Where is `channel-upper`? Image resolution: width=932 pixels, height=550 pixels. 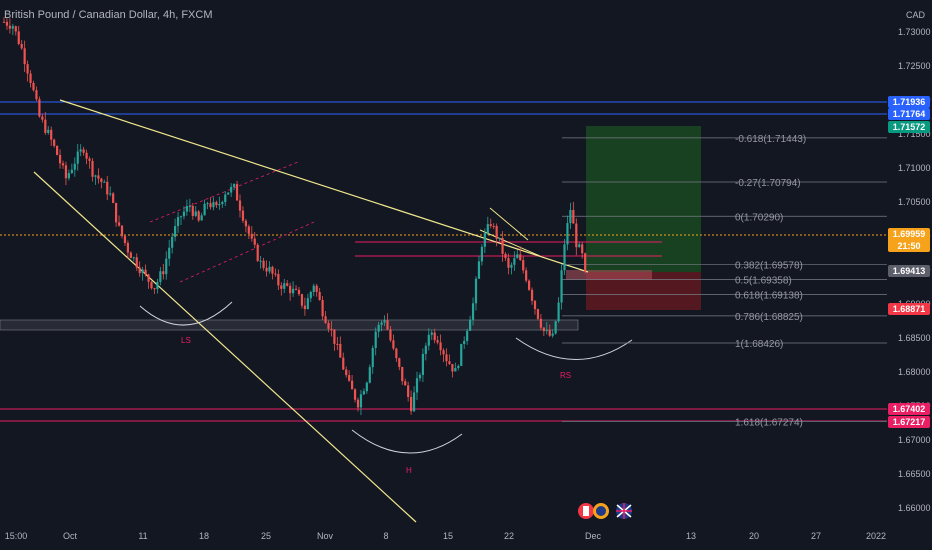
channel-upper is located at coordinates (224, 192).